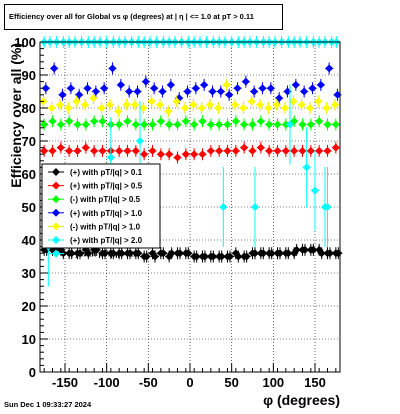 This screenshot has width=400, height=414. Describe the element at coordinates (101, 206) in the screenshot. I see `legend-box` at that location.